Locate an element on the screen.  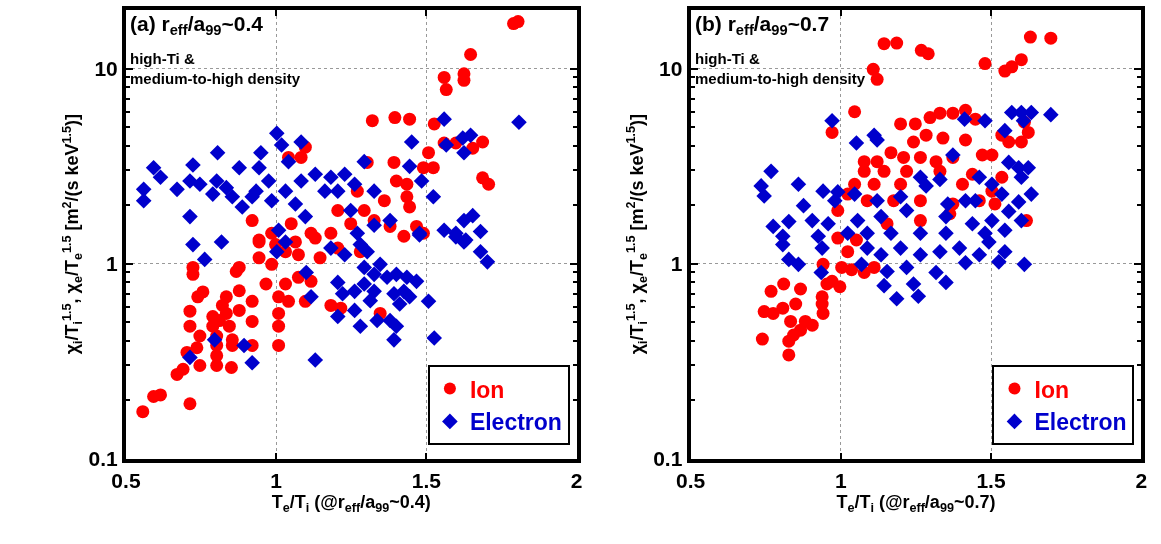
text: T$_{e}$/T$_{i}$ (@r$_{eff}$/a$_{99}$~0.7) is located at coordinates (916, 503).